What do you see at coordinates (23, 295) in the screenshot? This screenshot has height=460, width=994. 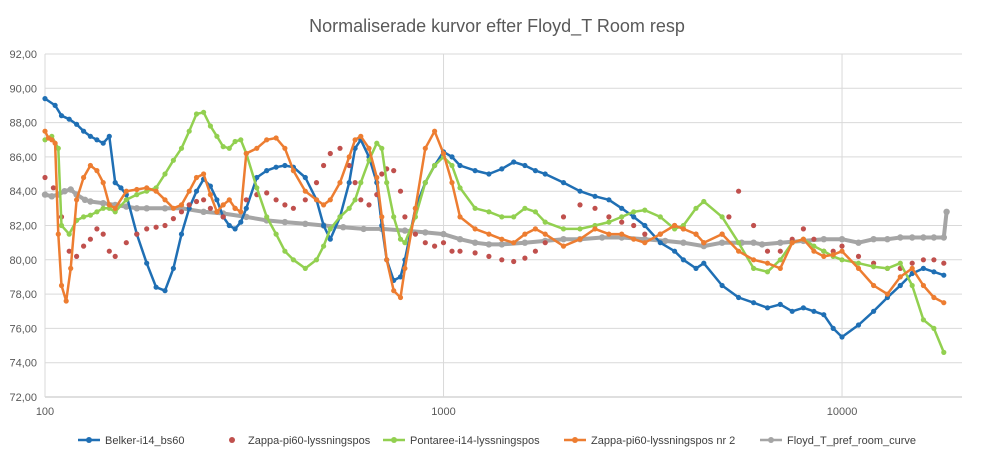 I see `y-tick-label: 78,00` at bounding box center [23, 295].